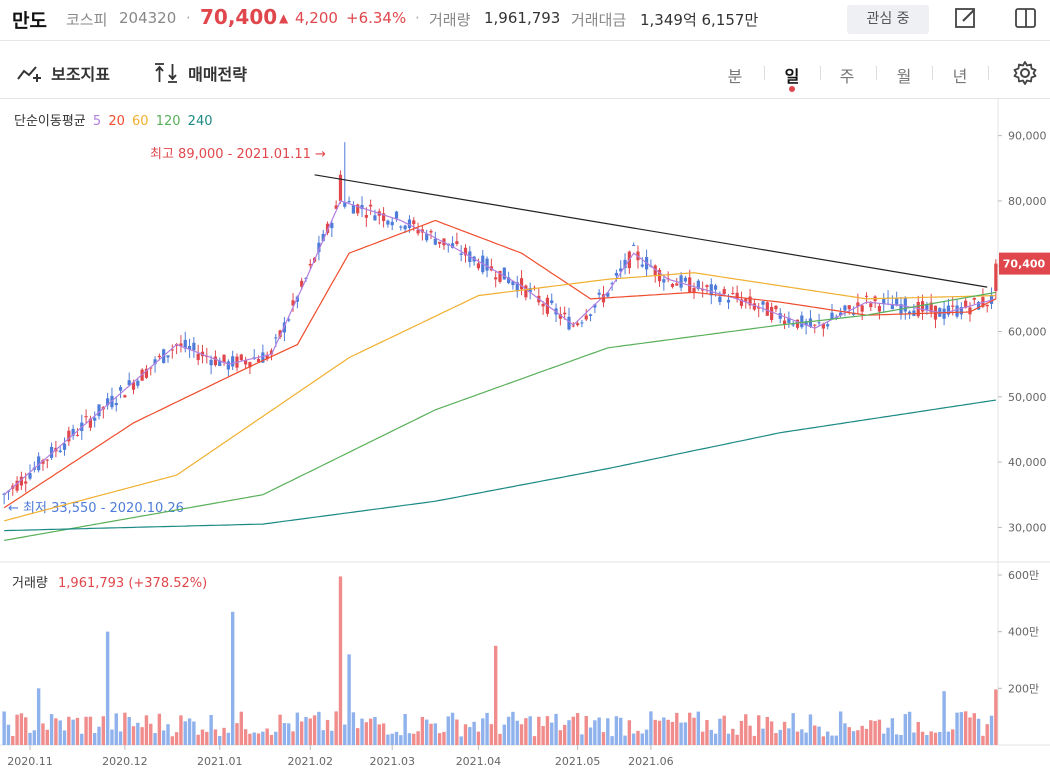 The width and height of the screenshot is (1050, 776). Describe the element at coordinates (1026, 20) in the screenshot. I see `panel-toggle-icon` at that location.